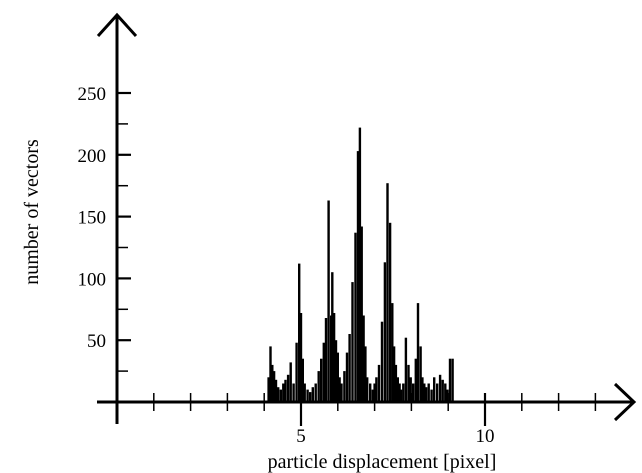  I want to click on y-tick-label: 250, so click(92, 94).